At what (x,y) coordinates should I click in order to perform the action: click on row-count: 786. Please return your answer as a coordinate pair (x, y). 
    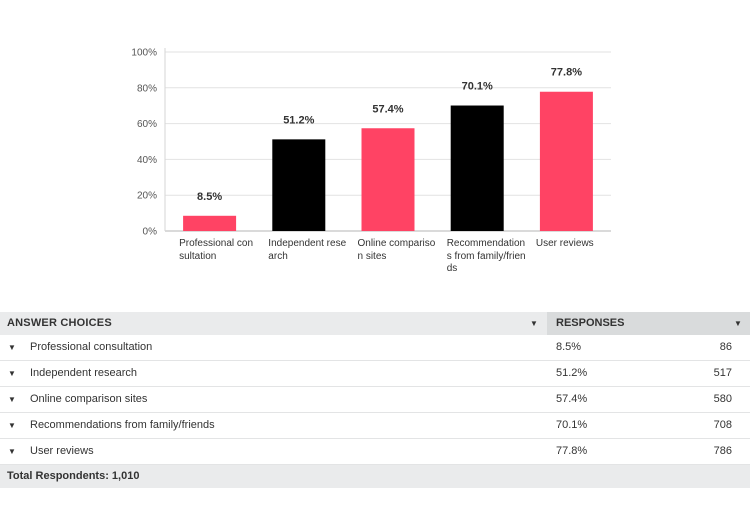
    Looking at the image, I should click on (722, 451).